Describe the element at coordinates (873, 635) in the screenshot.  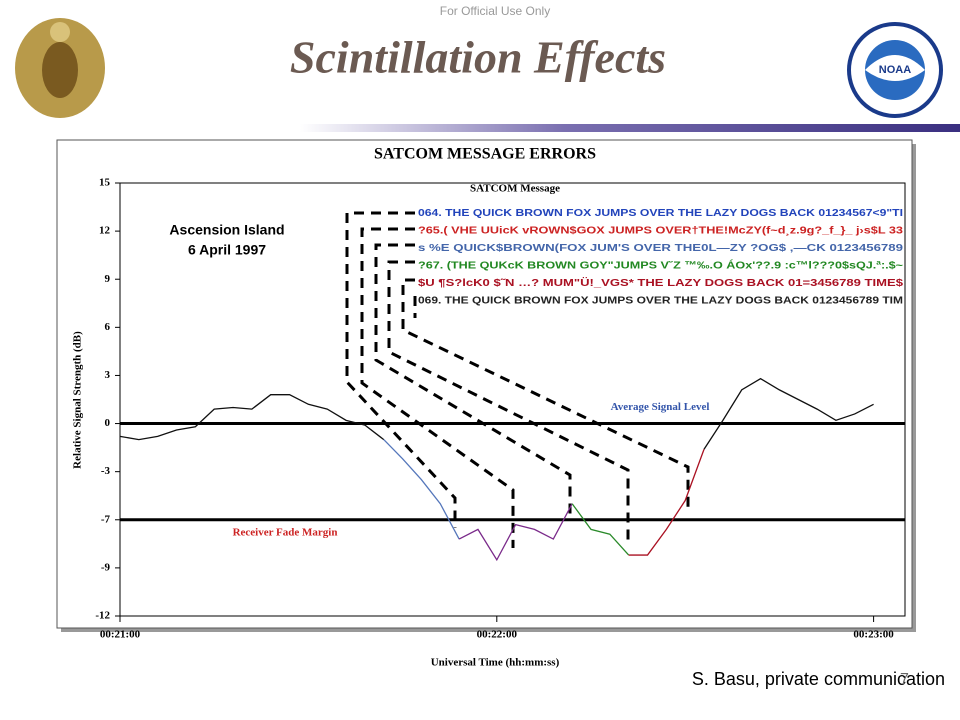
I see `x-tick-label: 00:23:00` at that location.